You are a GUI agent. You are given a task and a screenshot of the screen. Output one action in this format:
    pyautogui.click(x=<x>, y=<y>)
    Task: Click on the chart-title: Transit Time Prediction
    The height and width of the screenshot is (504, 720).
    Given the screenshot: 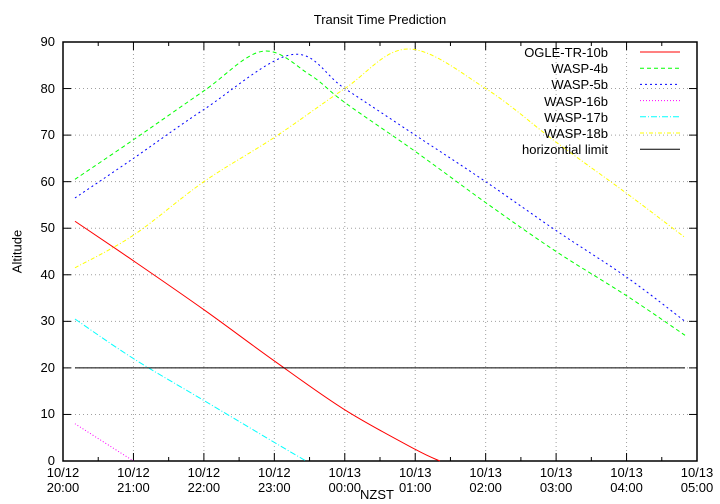 What is the action you would take?
    pyautogui.click(x=380, y=19)
    